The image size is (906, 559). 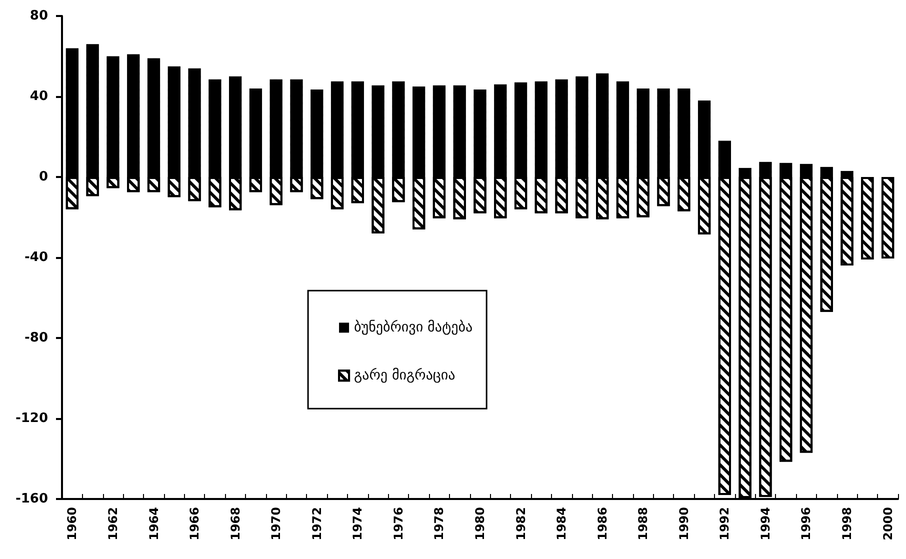 I want to click on legend-label: ბუნებრივი მატება, so click(x=413, y=328).